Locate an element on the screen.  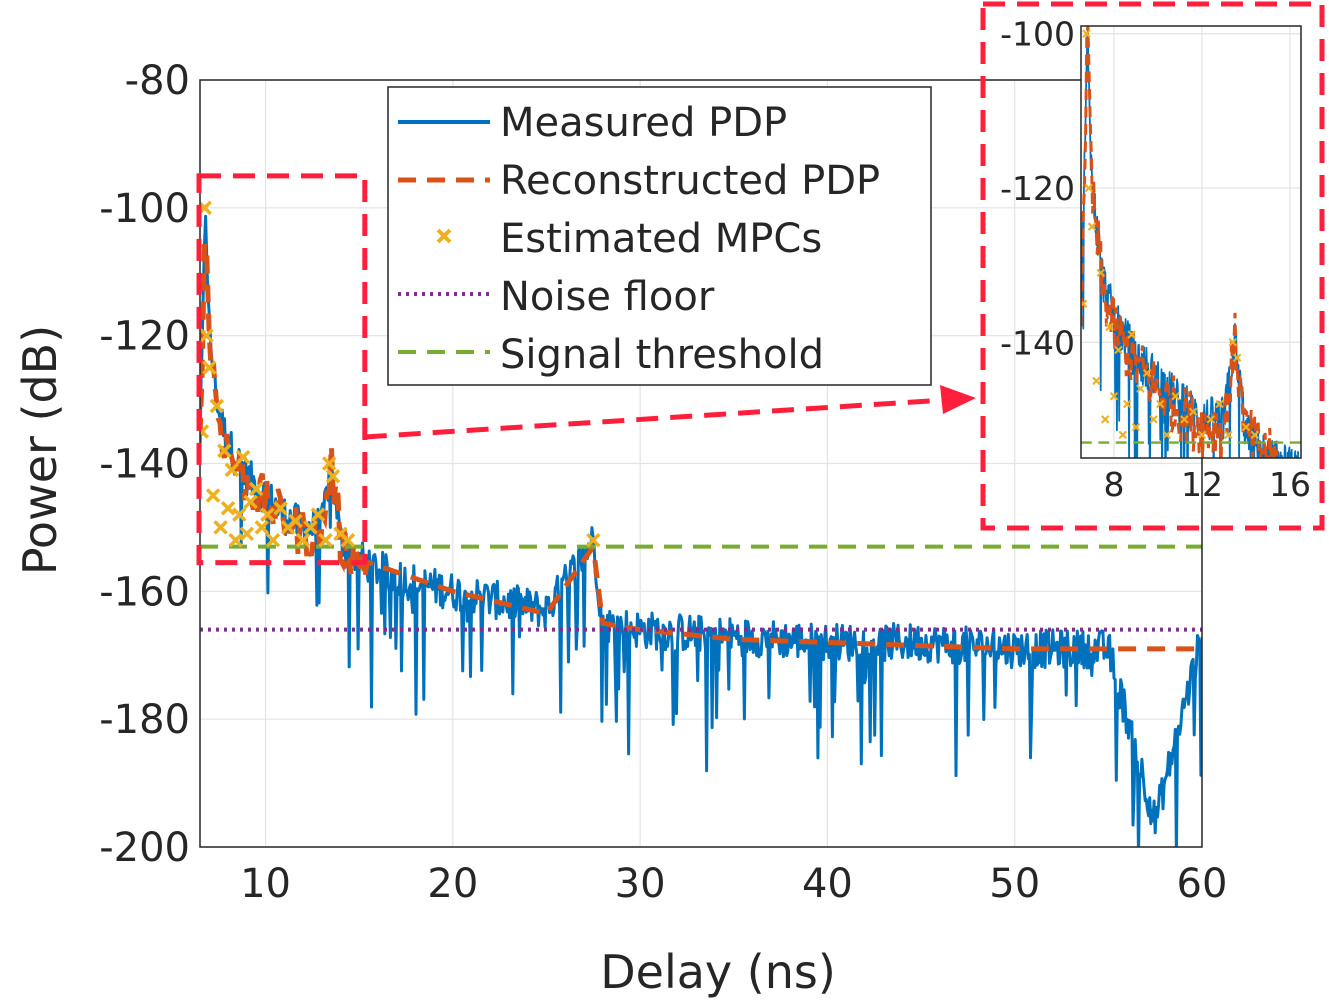
x-tick-label: 12 is located at coordinates (1202, 484).